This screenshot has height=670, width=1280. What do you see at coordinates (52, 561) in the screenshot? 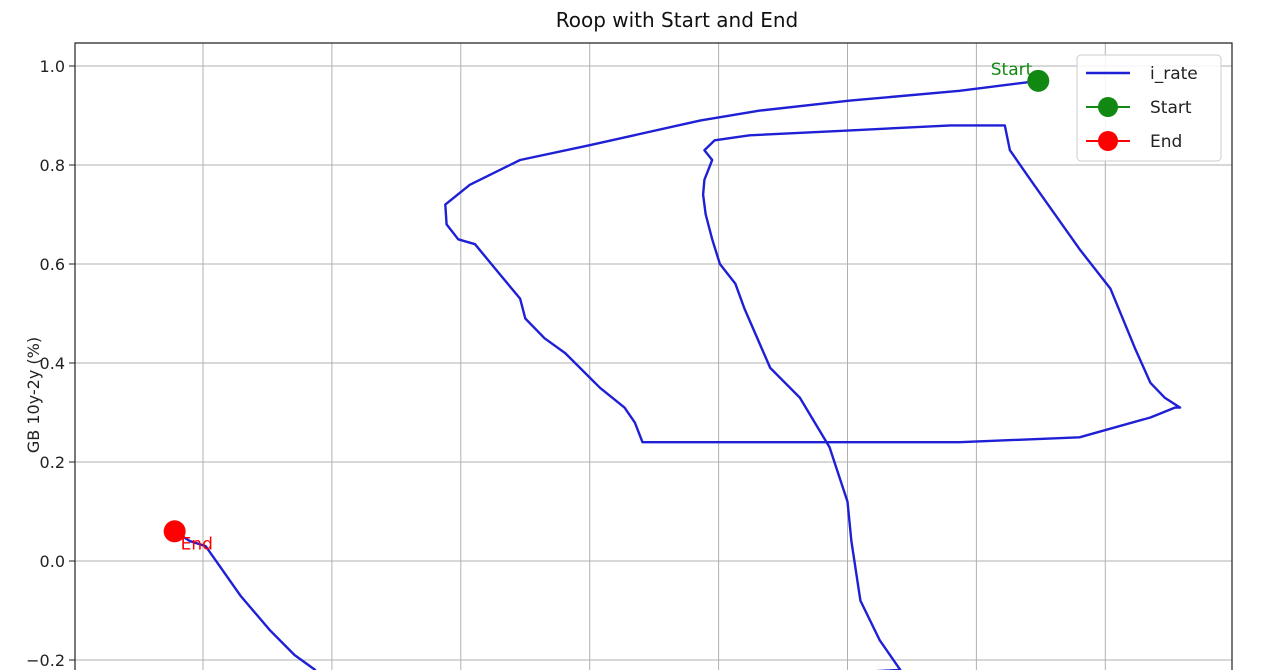
I see `y-tick-label: 0.0` at bounding box center [52, 561].